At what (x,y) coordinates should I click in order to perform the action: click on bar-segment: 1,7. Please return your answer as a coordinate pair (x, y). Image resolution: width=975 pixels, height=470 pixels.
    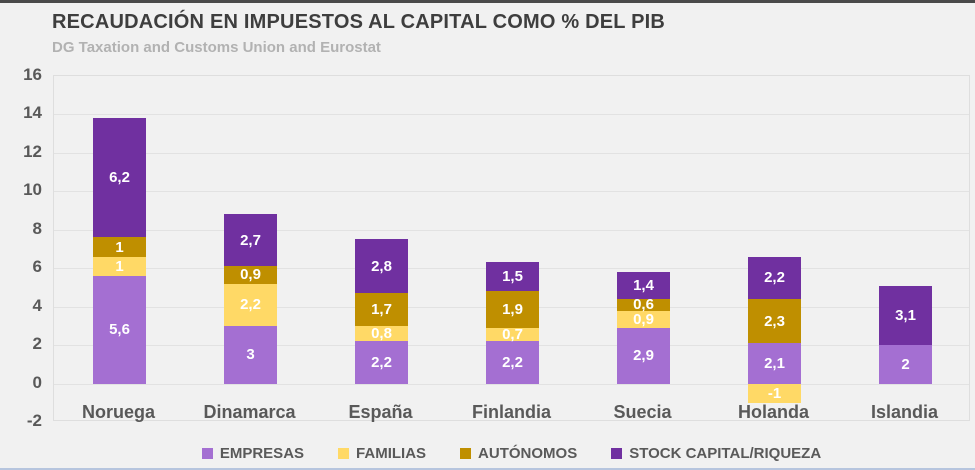
    Looking at the image, I should click on (381, 309).